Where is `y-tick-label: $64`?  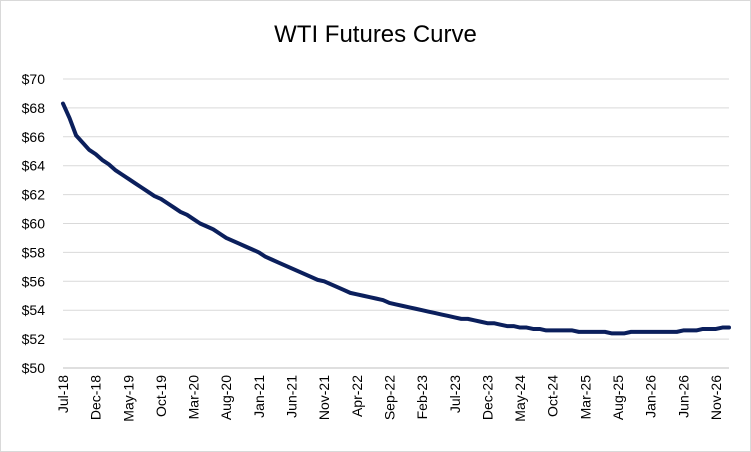 y-tick-label: $64 is located at coordinates (34, 166).